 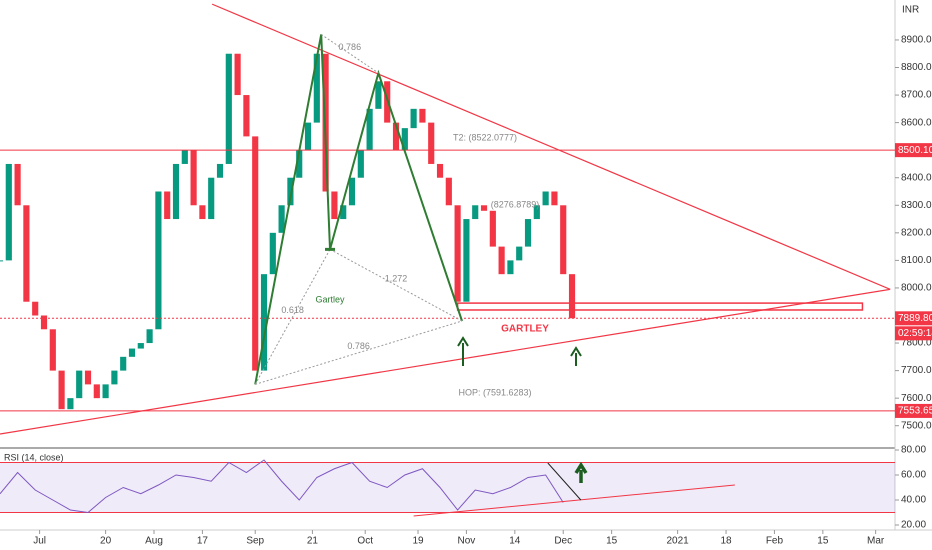 I want to click on y-tick-label: 8300.00, so click(x=916, y=205).